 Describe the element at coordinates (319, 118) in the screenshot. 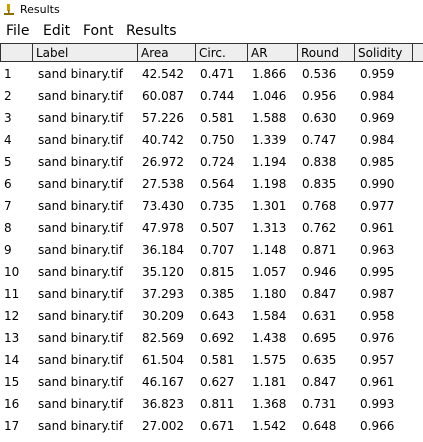

I see `cell-round: 0.630` at that location.